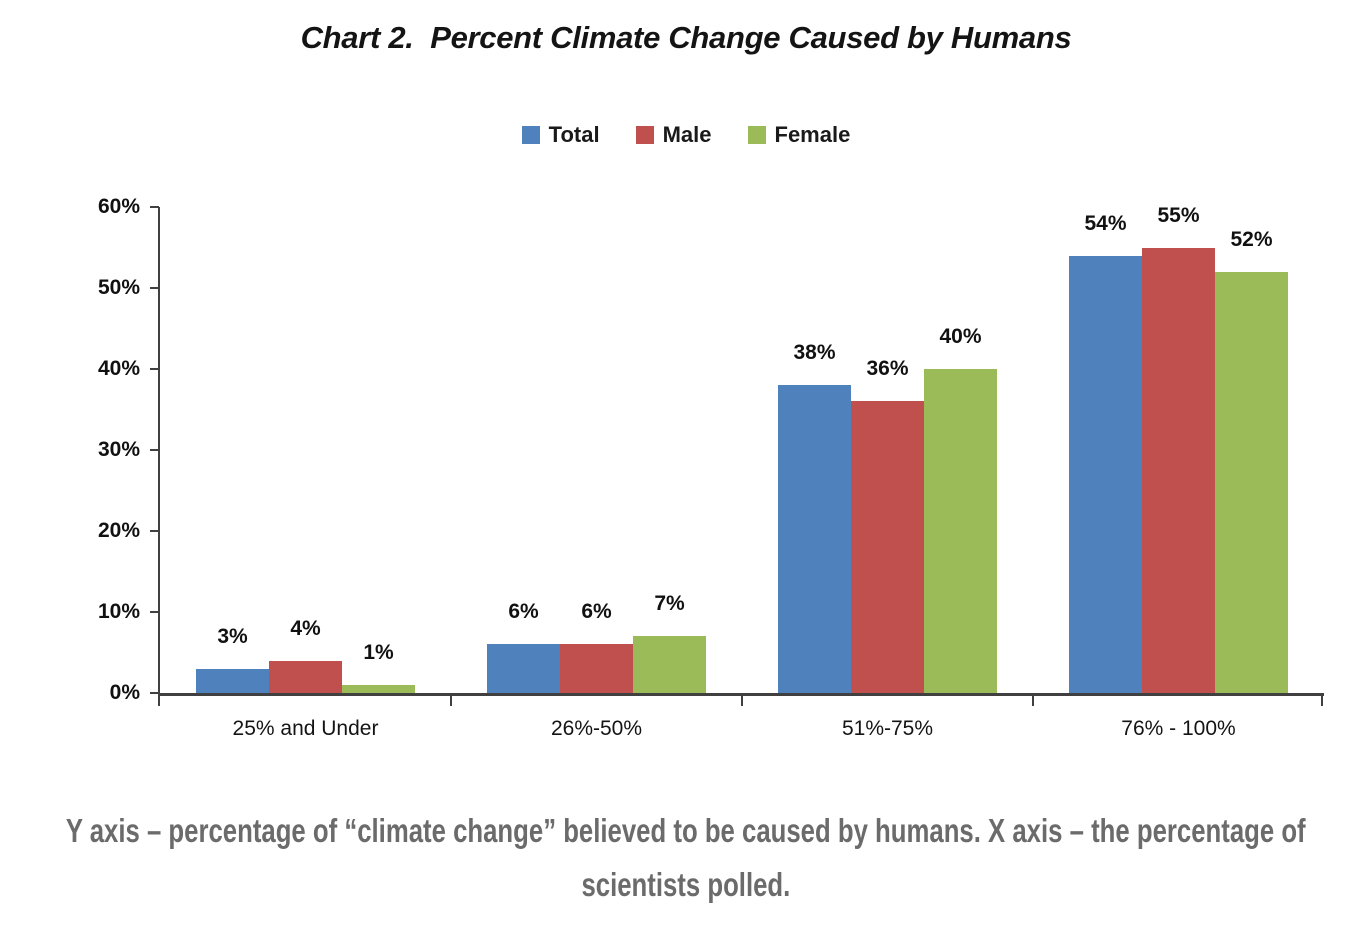 Image resolution: width=1372 pixels, height=932 pixels. What do you see at coordinates (530, 135) in the screenshot?
I see `total-swatch-icon` at bounding box center [530, 135].